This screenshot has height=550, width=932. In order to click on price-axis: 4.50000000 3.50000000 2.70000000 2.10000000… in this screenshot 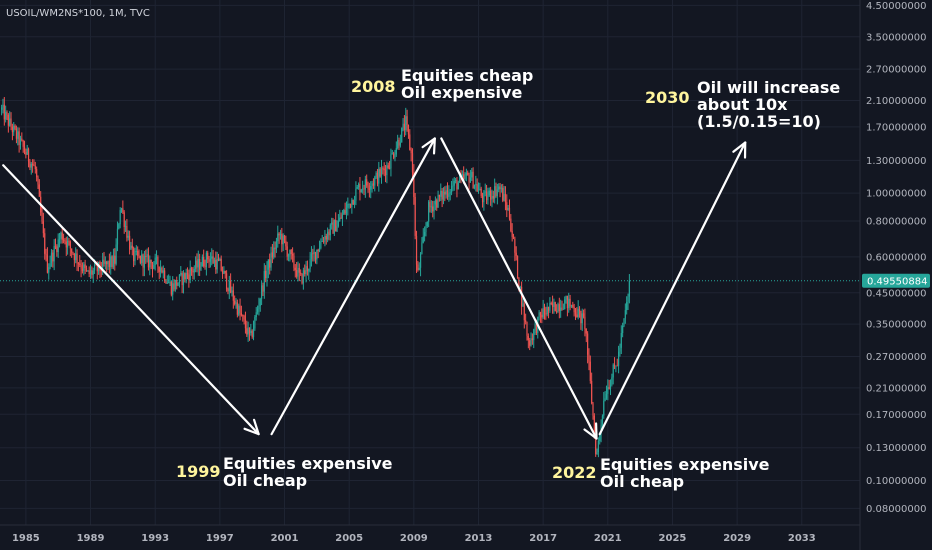, I will do `click(896, 258)`.